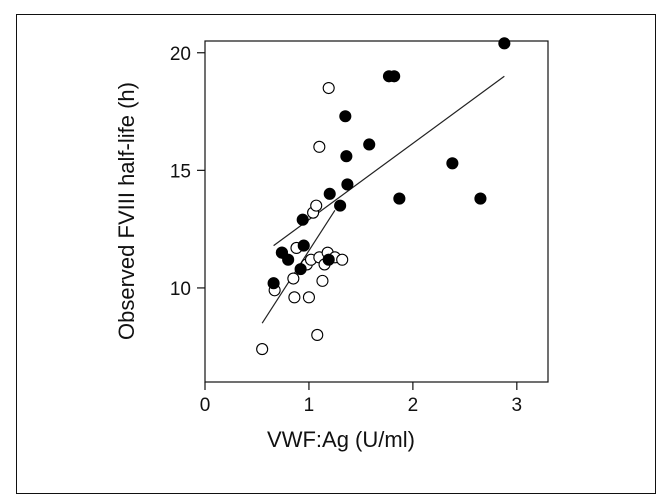 This screenshot has width=672, height=495. What do you see at coordinates (517, 405) in the screenshot?
I see `x-tick-label: 3` at bounding box center [517, 405].